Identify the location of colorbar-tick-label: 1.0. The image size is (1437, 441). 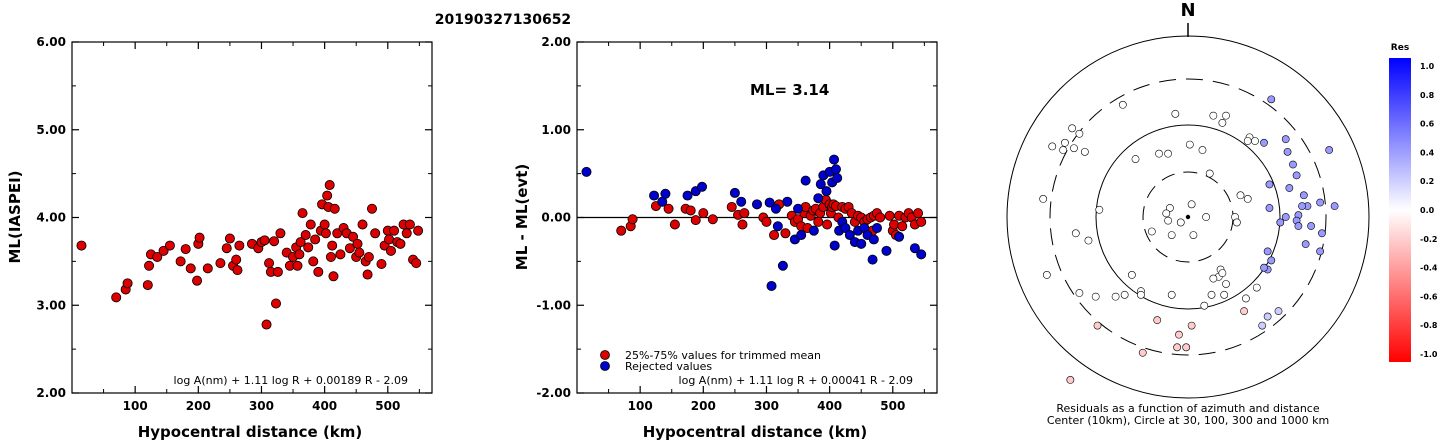
(1427, 66).